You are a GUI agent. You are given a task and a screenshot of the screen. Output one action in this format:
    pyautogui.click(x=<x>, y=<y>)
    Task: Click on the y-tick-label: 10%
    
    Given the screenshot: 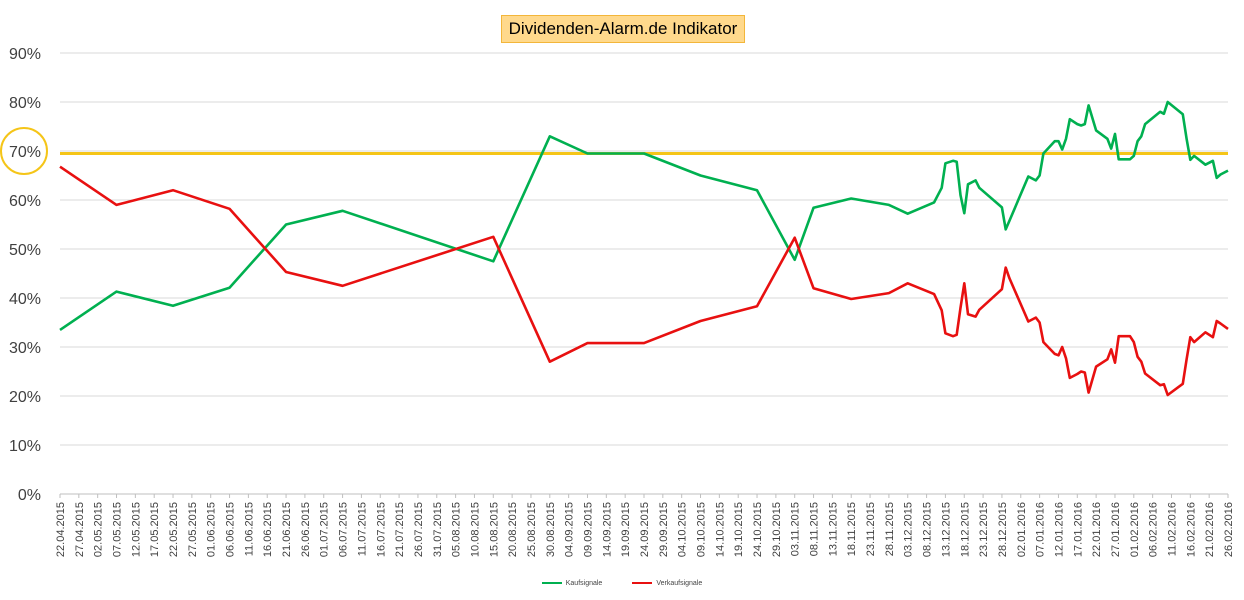 What is the action you would take?
    pyautogui.click(x=25, y=446)
    